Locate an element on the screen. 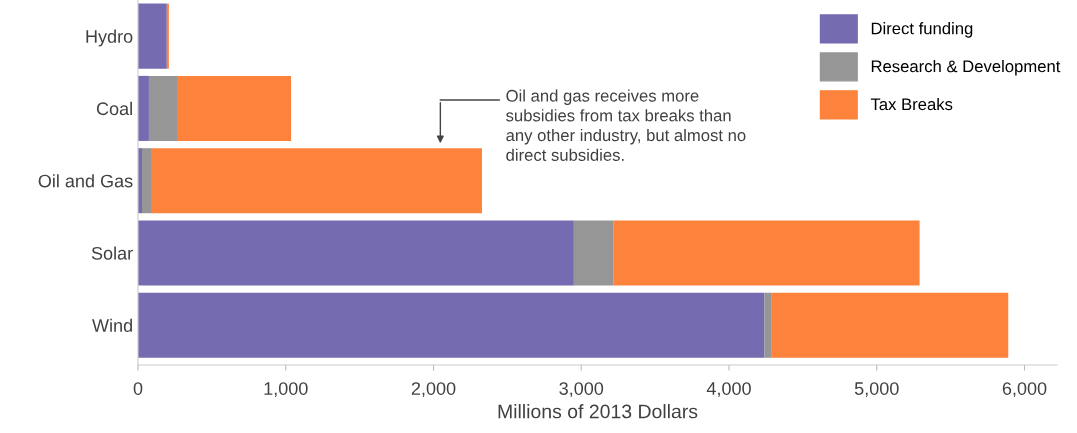 The height and width of the screenshot is (433, 1077). y-tick-label: Wind is located at coordinates (112, 325).